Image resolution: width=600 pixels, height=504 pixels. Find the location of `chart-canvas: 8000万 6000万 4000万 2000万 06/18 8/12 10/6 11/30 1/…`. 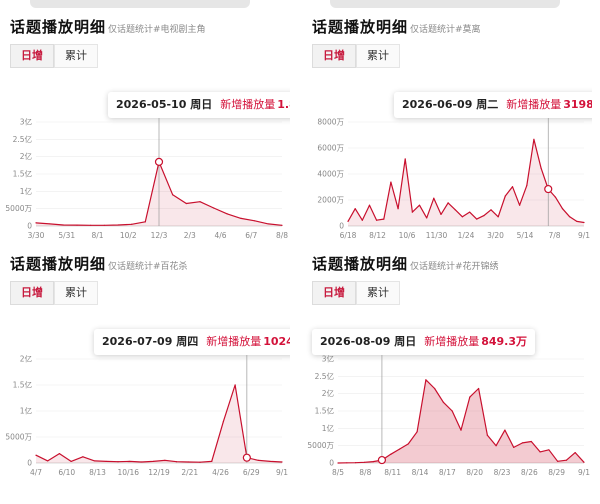

chart-canvas: 8000万 6000万 4000万 2000万 06/18 8/12 10/6 11/30 1/… is located at coordinates (453, 179).